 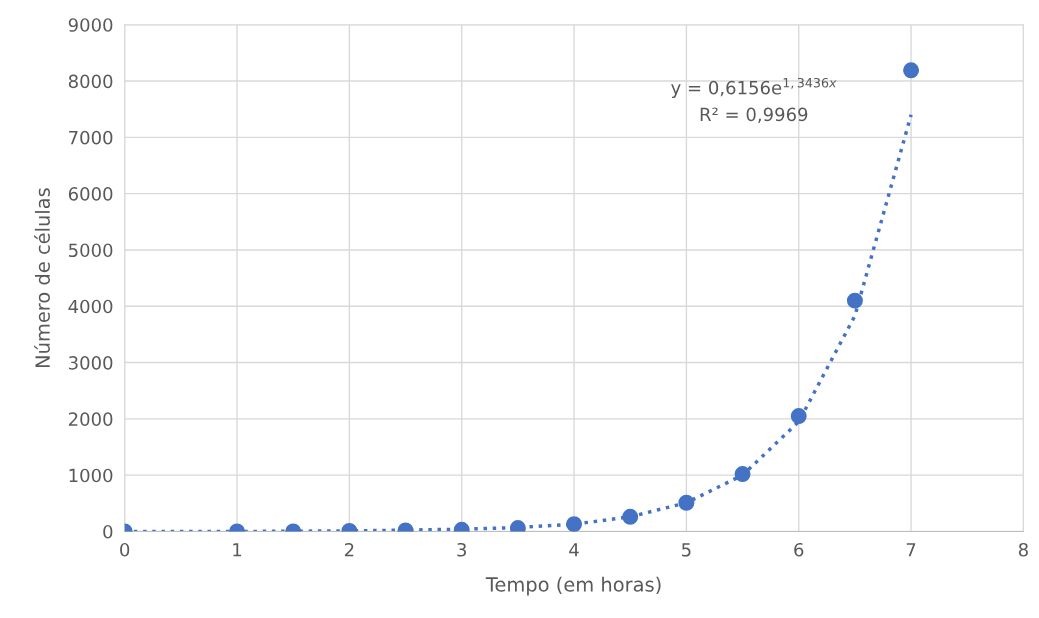 I want to click on y-tick-label: 0, so click(x=108, y=531).